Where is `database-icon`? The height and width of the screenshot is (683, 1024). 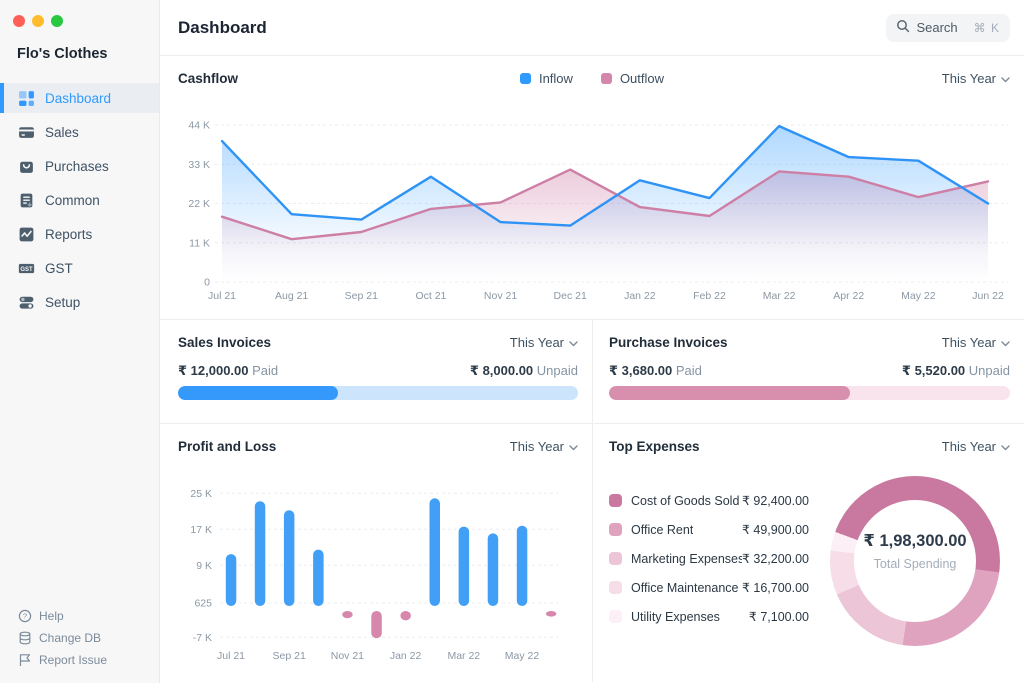 database-icon is located at coordinates (25, 638).